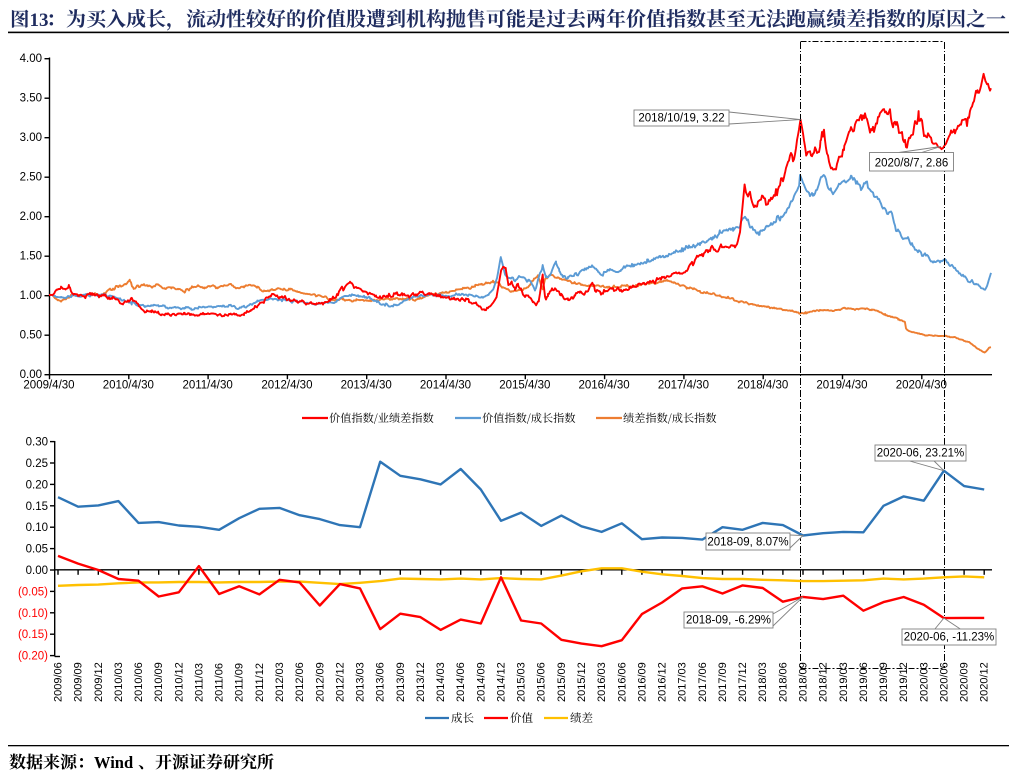  I want to click on svg-text: 2010/03, so click(119, 682).